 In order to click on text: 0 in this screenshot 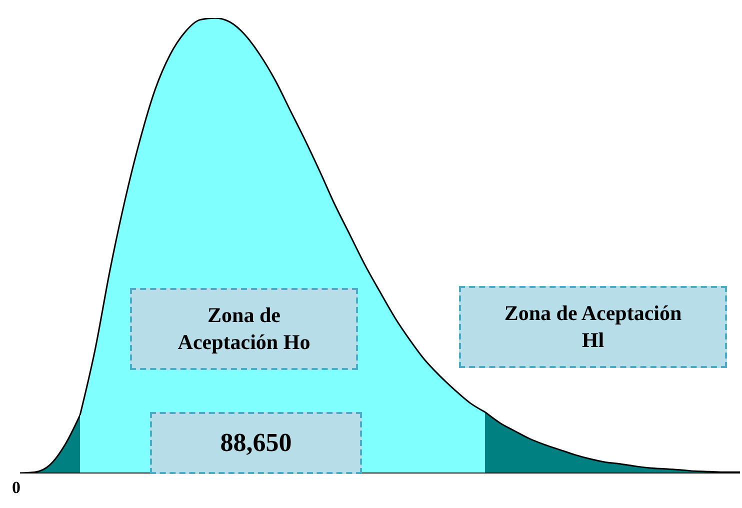, I will do `click(16, 488)`.